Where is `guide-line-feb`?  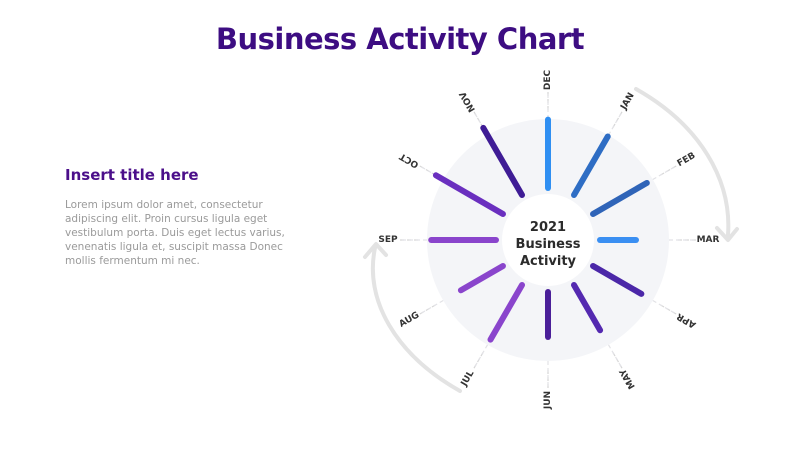 guide-line-feb is located at coordinates (669, 170).